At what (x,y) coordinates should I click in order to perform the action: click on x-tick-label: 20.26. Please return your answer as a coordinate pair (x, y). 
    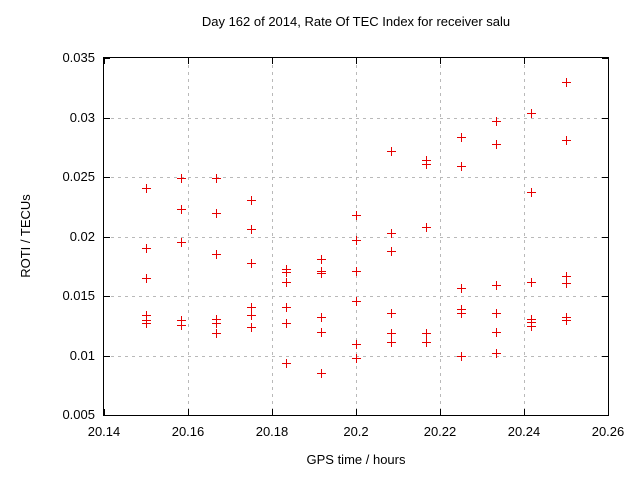
    Looking at the image, I should click on (608, 431).